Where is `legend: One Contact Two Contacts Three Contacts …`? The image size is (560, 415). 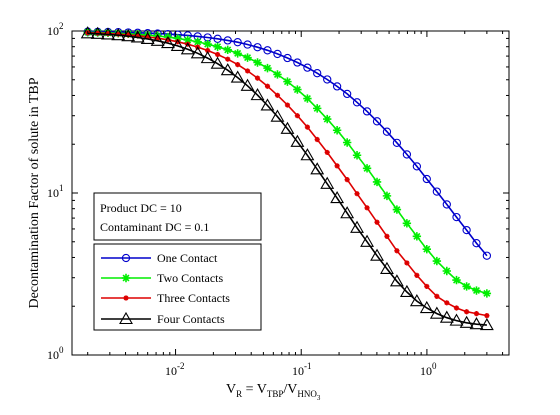 legend: One Contact Two Contacts Three Contacts … is located at coordinates (177, 287).